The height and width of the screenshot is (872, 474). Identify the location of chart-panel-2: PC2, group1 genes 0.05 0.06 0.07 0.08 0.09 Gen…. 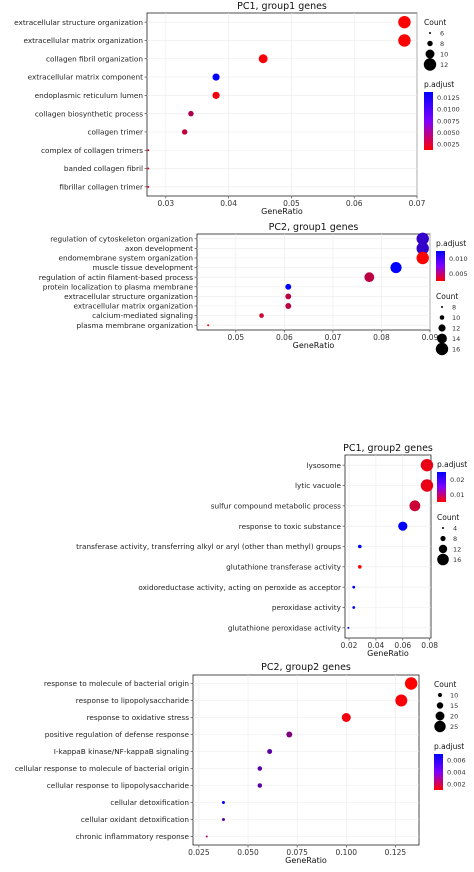
(253, 289).